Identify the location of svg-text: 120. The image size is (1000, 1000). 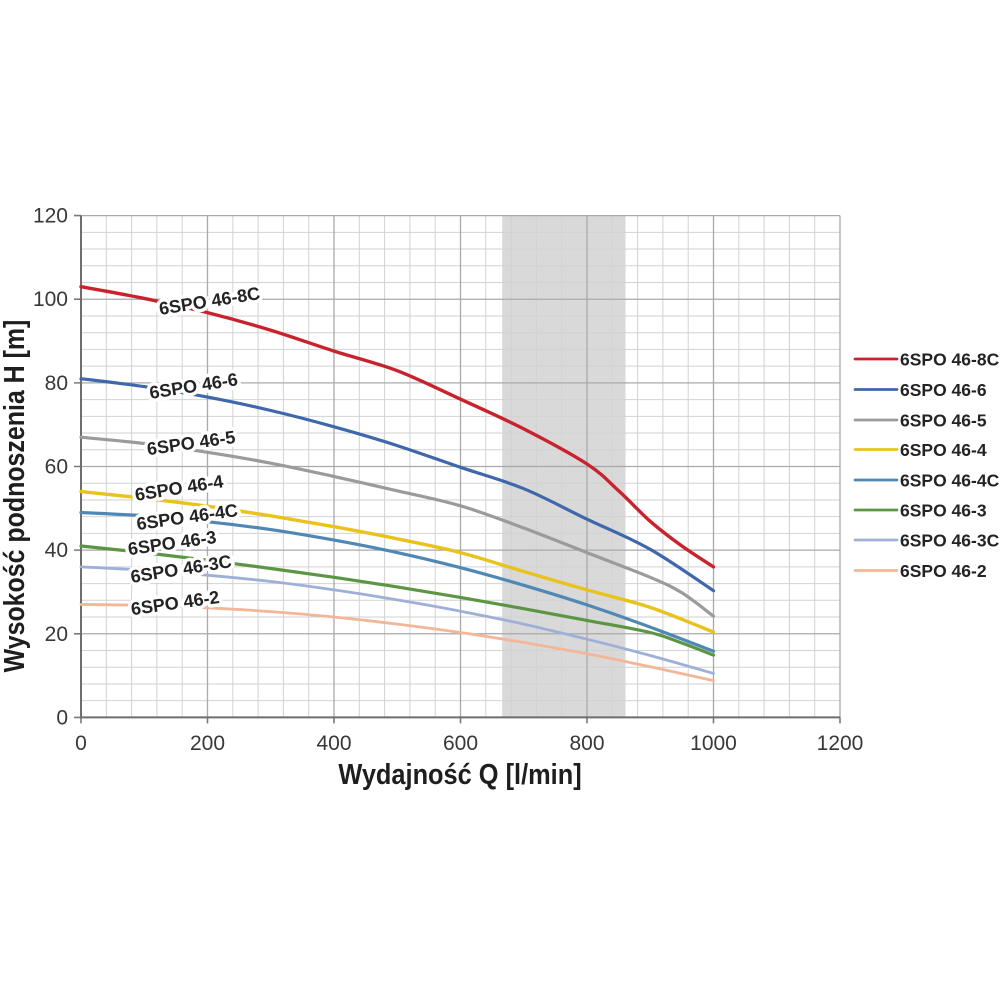
(50, 216).